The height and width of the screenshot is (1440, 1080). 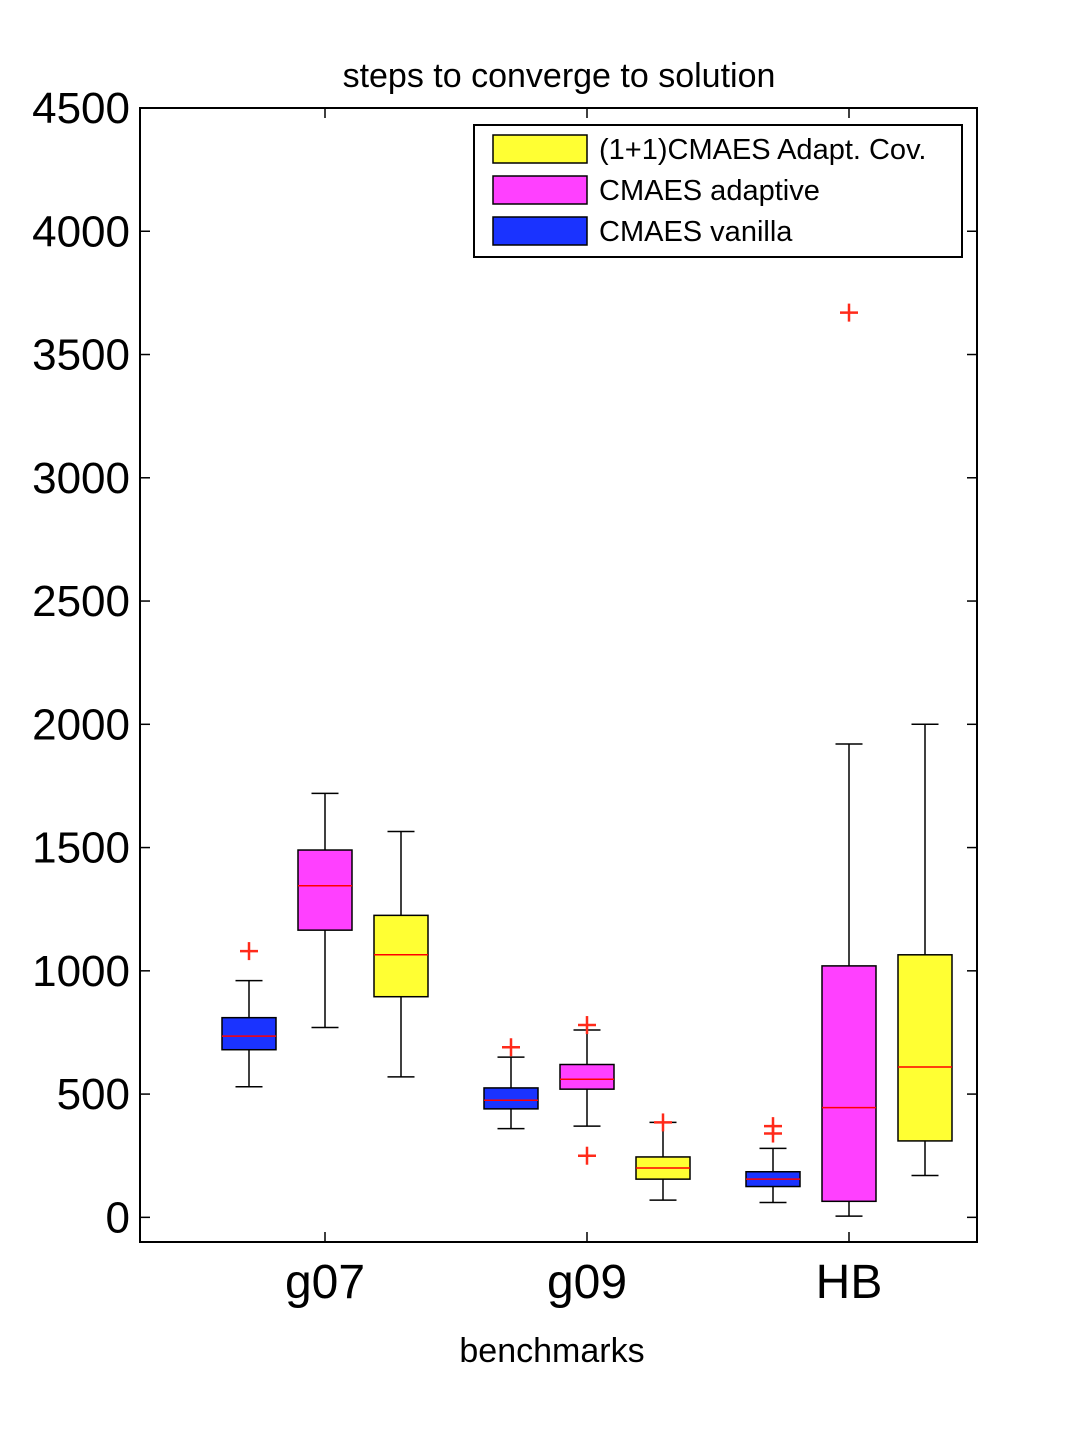 I want to click on x-tick-label: HB, so click(x=849, y=1282).